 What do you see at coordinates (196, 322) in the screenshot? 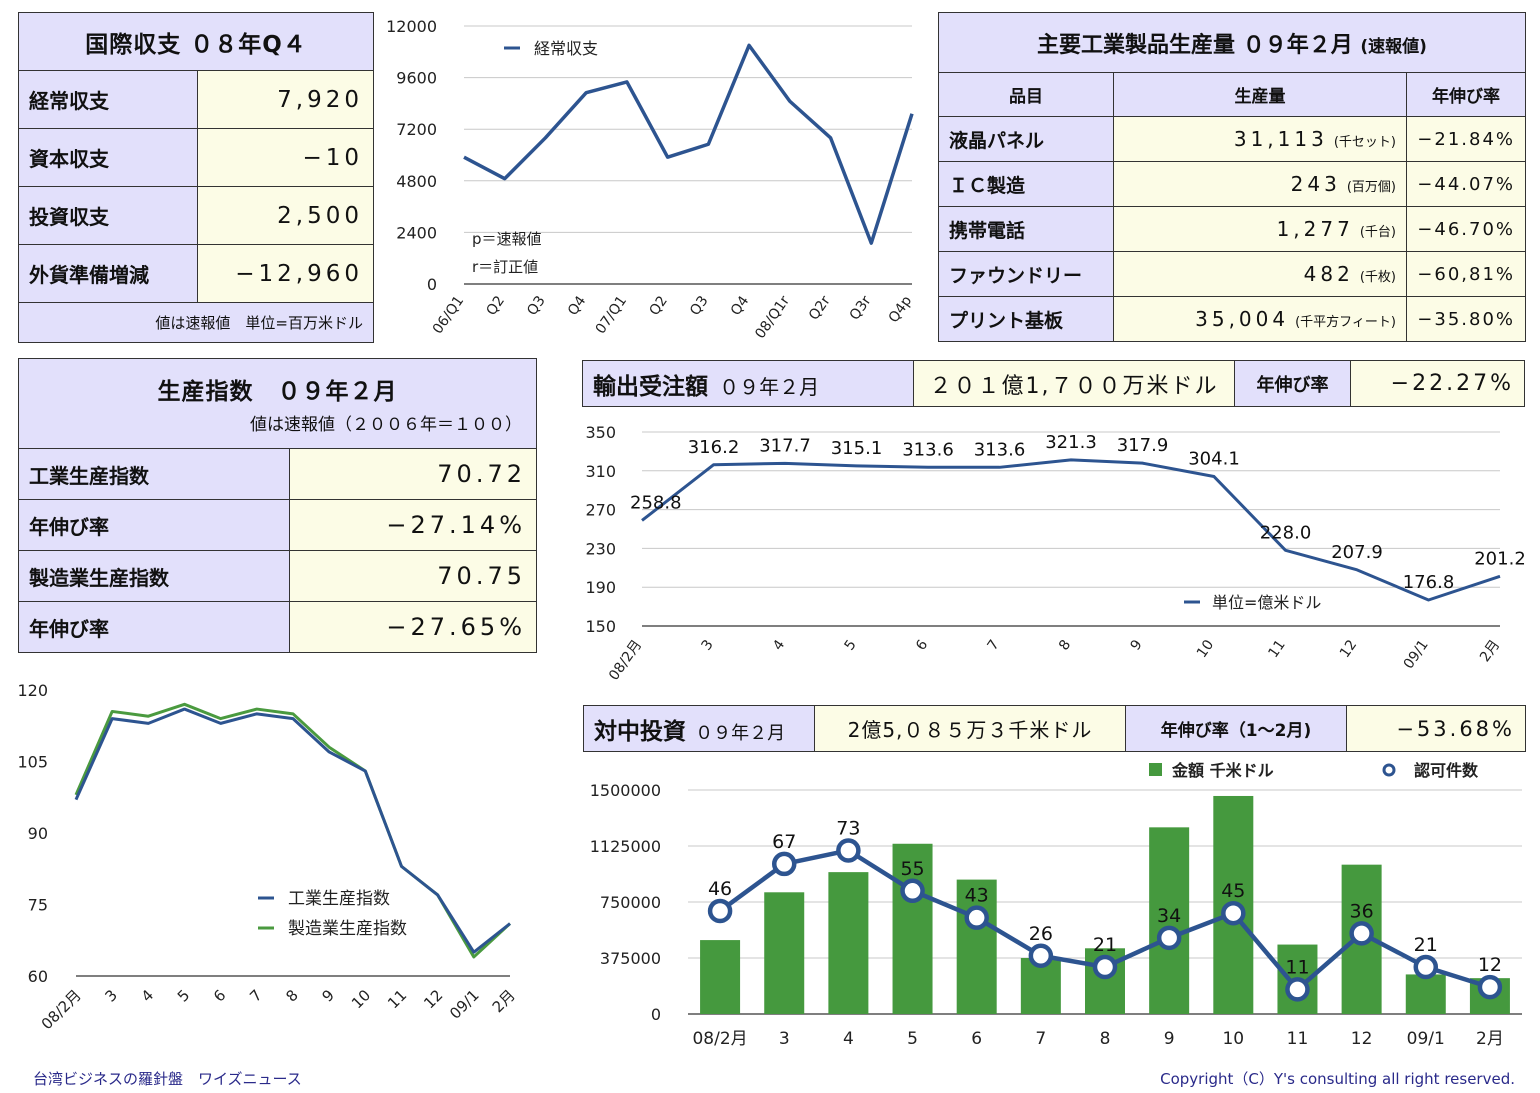
I see `bop-note: 値は速報値 単位=百万米ドル` at bounding box center [196, 322].